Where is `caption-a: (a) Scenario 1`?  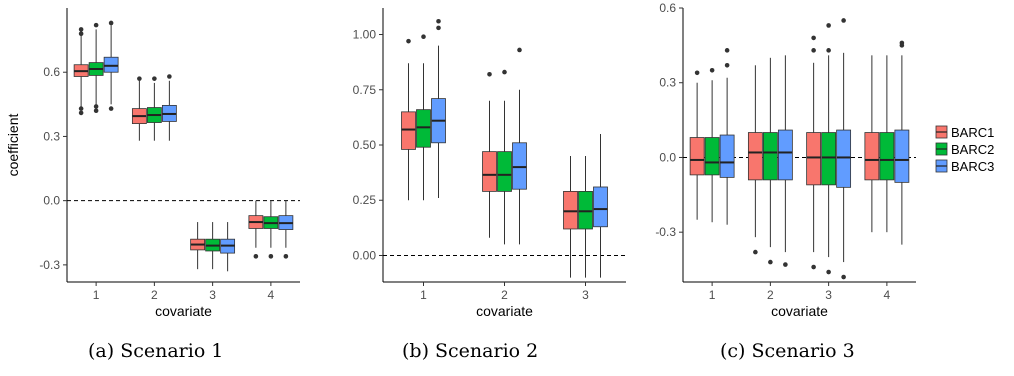 caption-a: (a) Scenario 1 is located at coordinates (156, 351).